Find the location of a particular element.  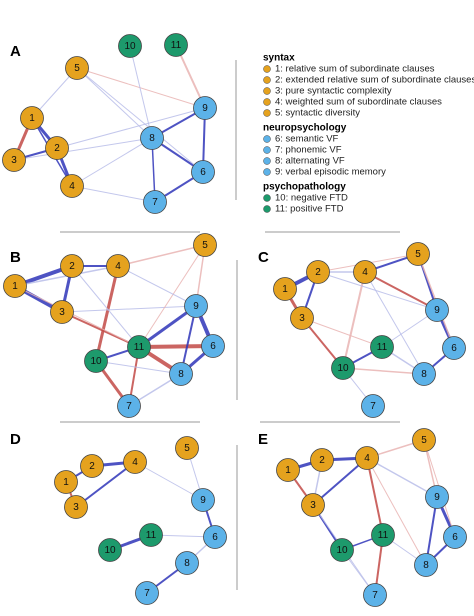

panel-label: A is located at coordinates (15, 51).